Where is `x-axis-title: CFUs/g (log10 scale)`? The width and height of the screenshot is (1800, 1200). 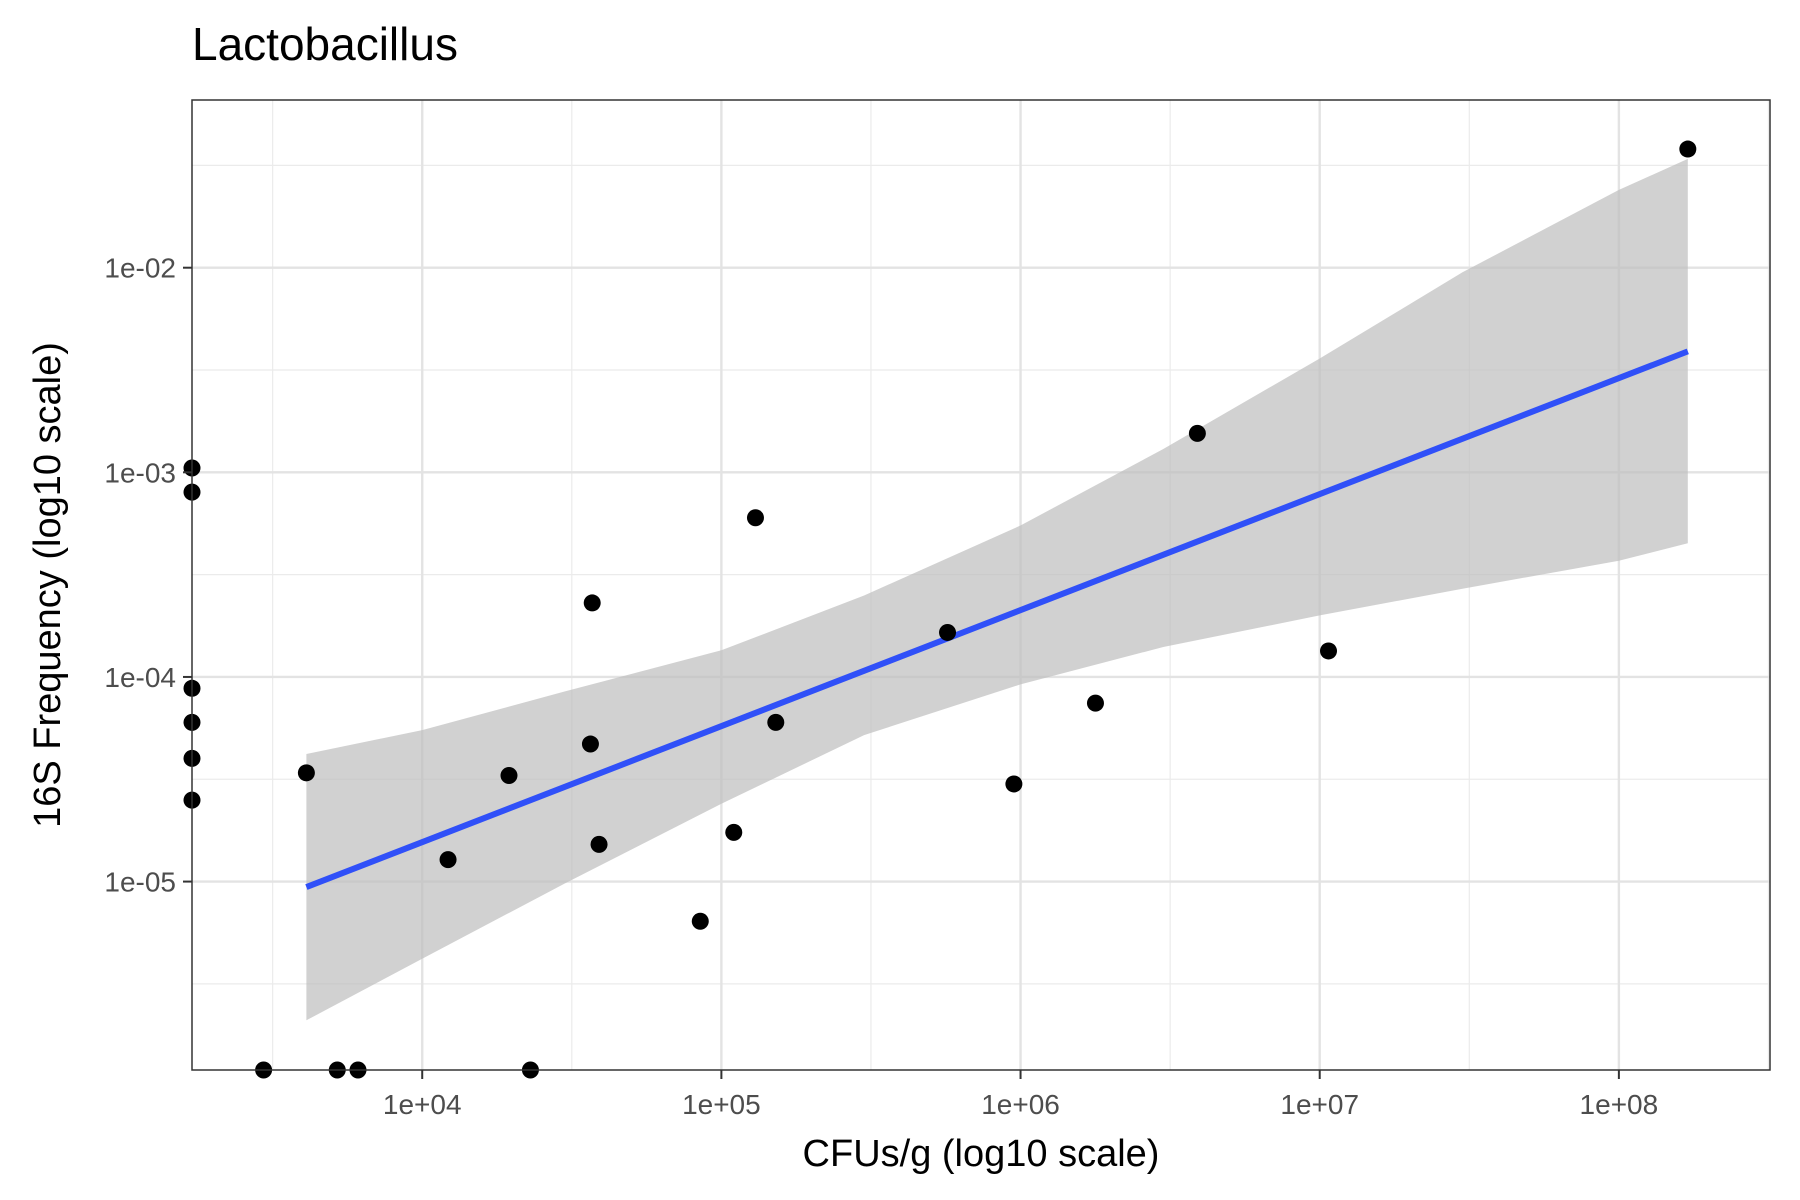 x-axis-title: CFUs/g (log10 scale) is located at coordinates (981, 1154).